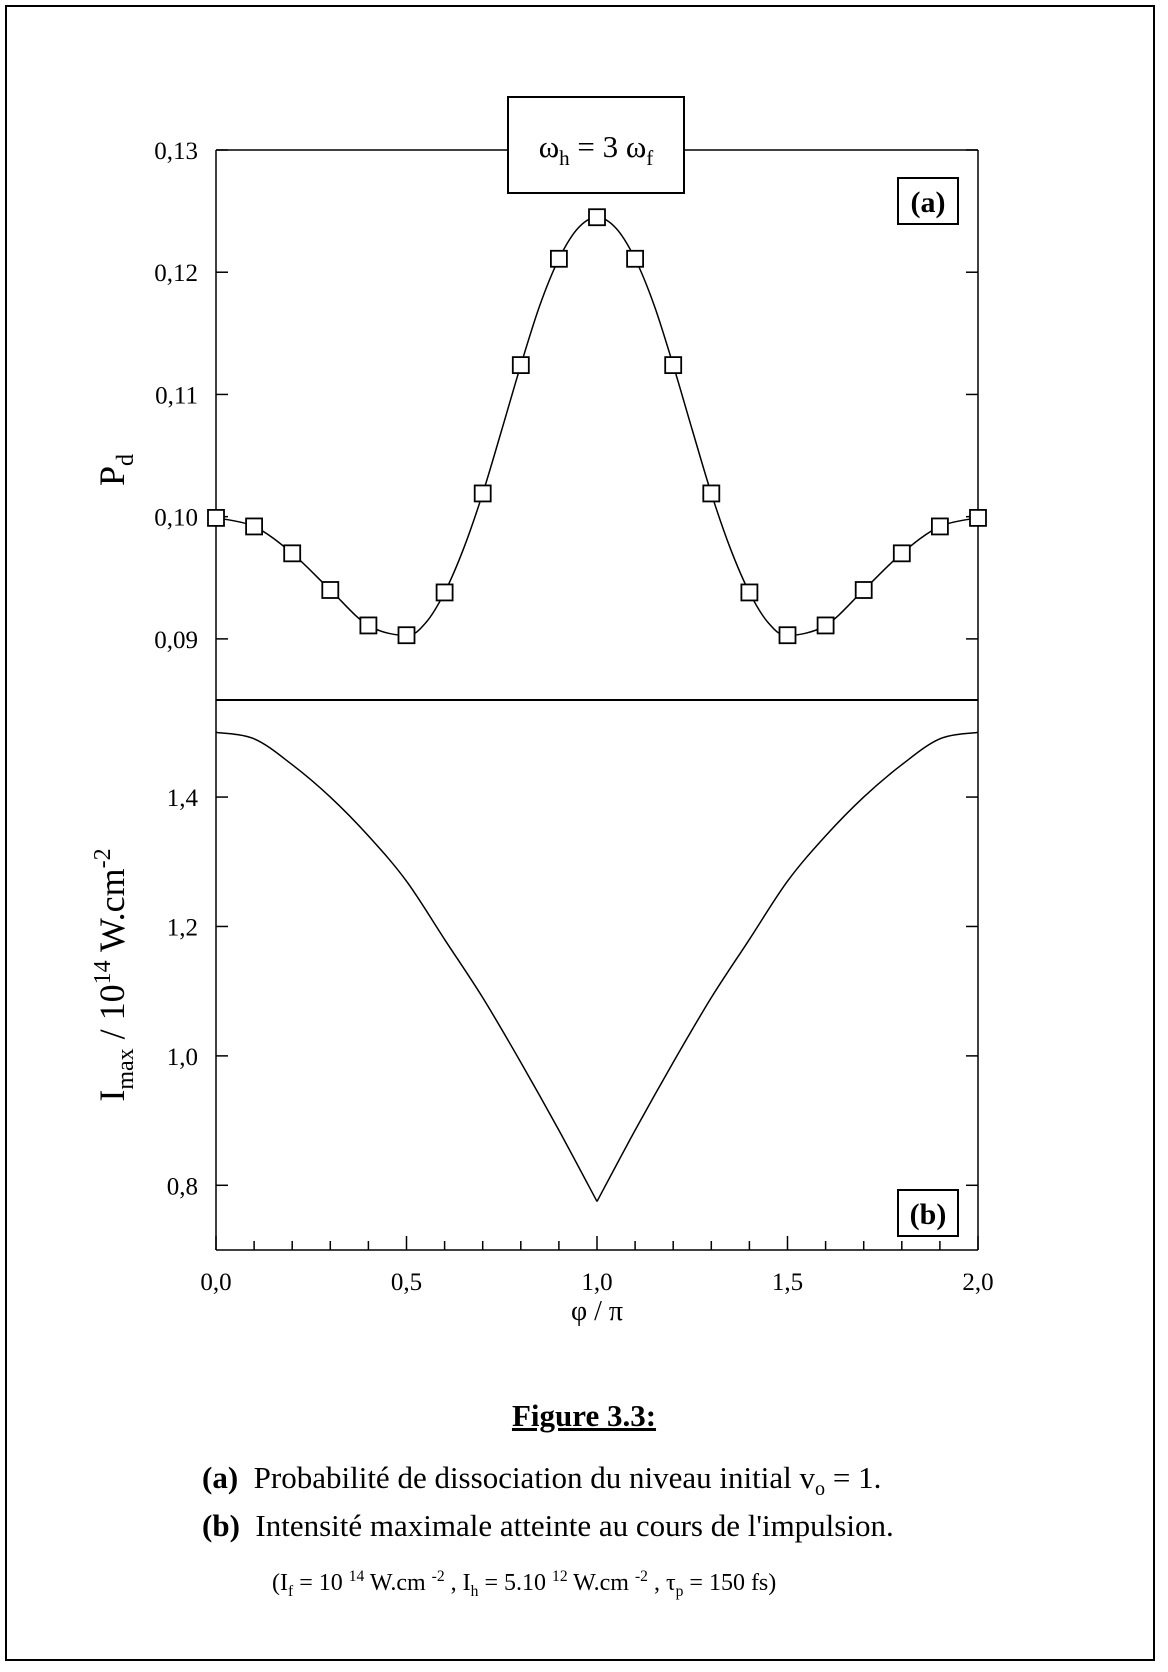  I want to click on legend-box, so click(596, 145).